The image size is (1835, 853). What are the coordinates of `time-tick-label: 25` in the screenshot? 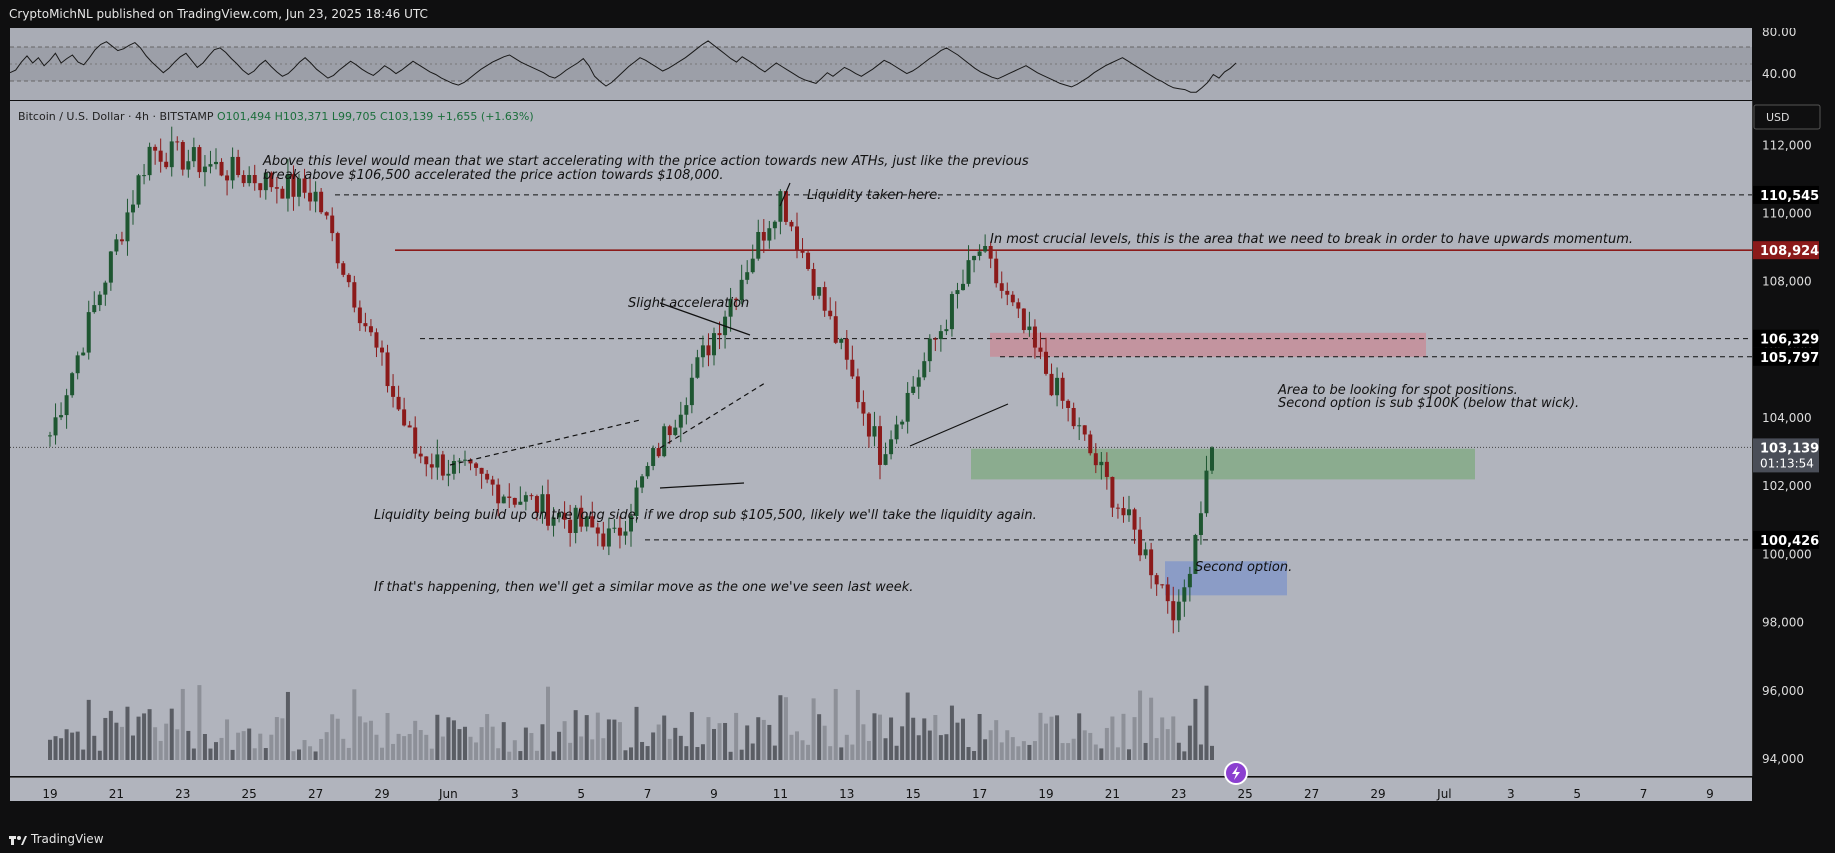 It's located at (249, 794).